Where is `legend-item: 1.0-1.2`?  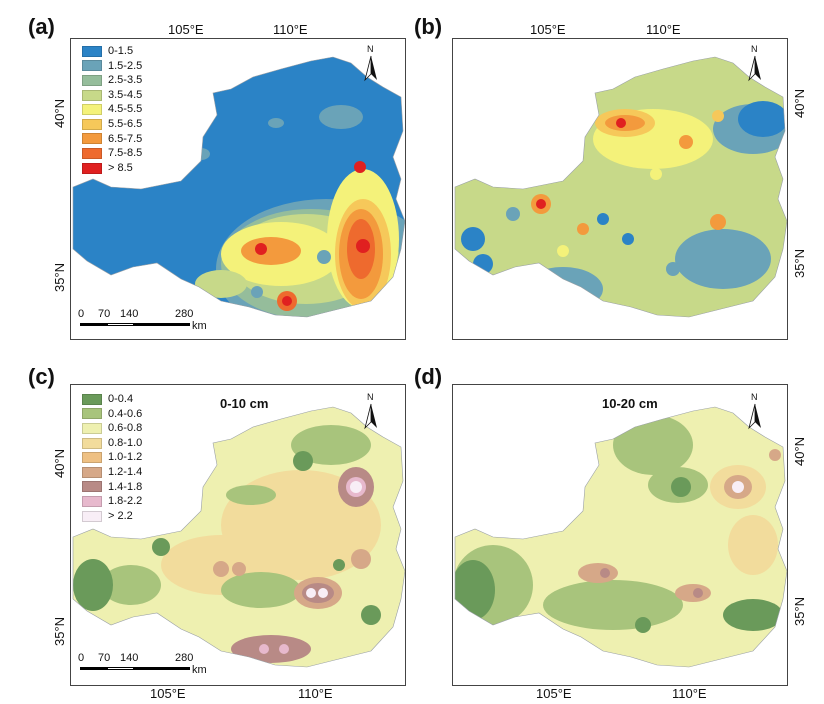 legend-item: 1.0-1.2 is located at coordinates (112, 457).